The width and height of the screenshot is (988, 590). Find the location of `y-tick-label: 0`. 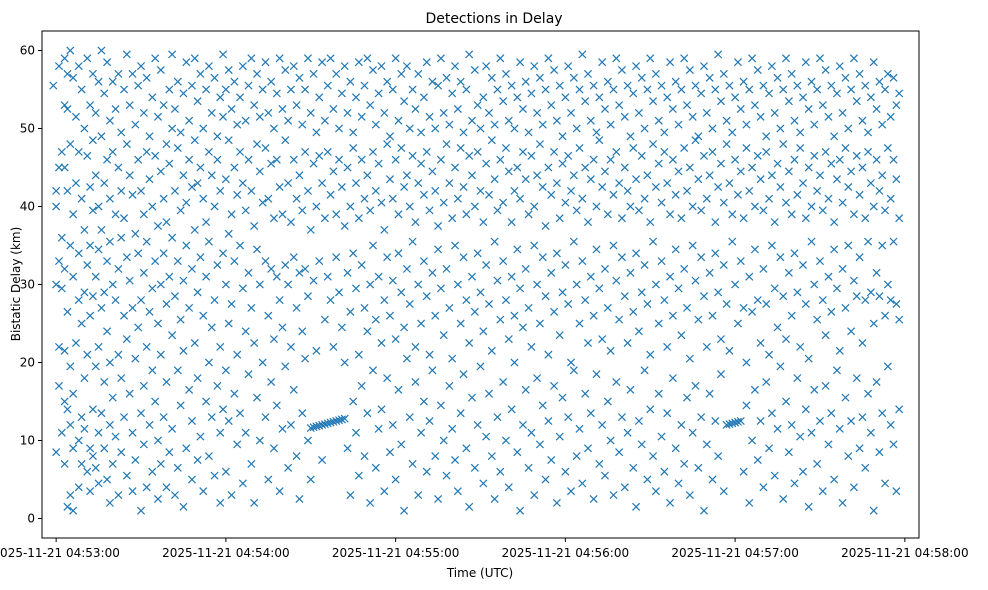

y-tick-label: 0 is located at coordinates (31, 519).